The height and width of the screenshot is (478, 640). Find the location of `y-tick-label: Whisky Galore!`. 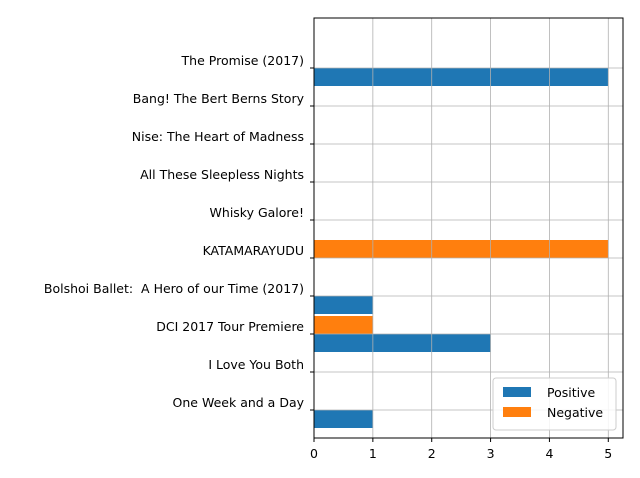

y-tick-label: Whisky Galore! is located at coordinates (257, 212).